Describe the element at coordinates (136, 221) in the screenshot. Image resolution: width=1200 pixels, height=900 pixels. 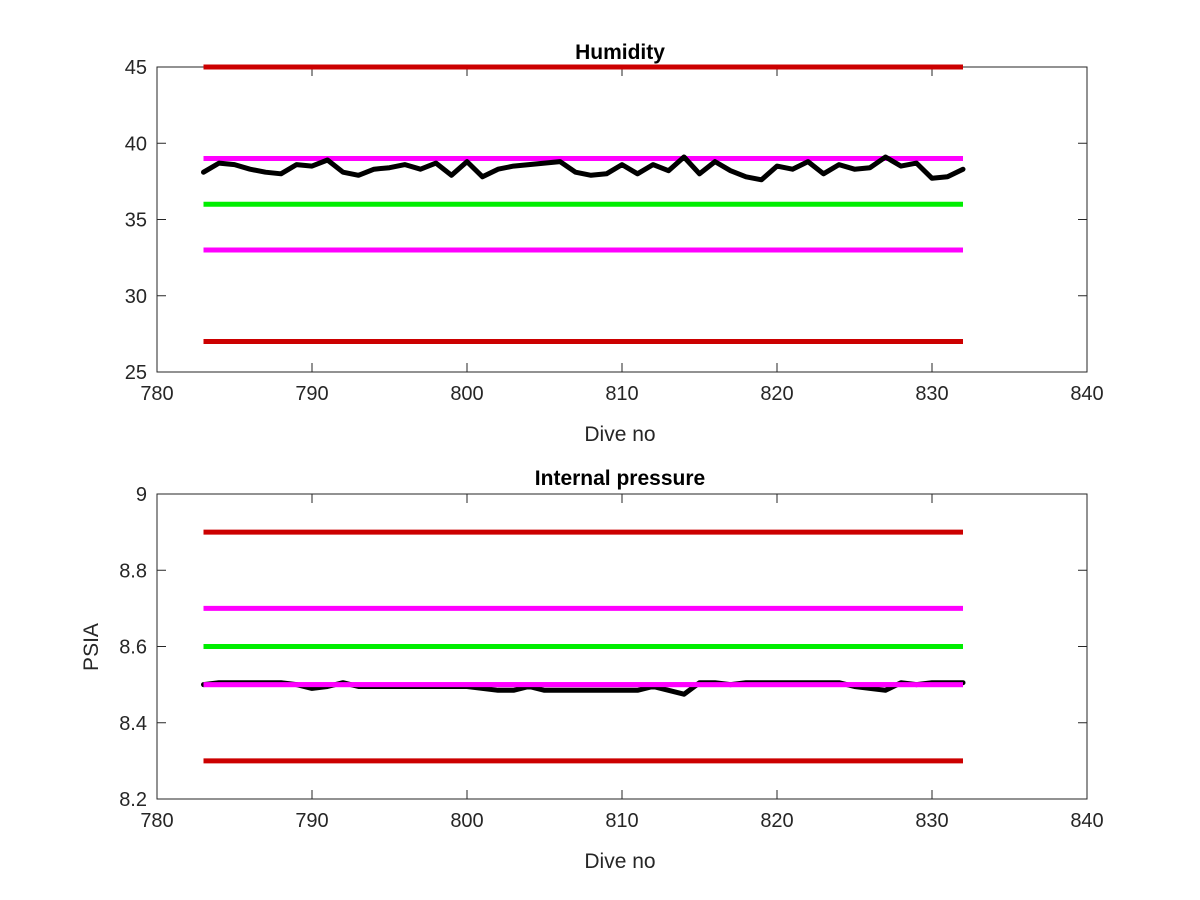
I see `humidity-y-tick-label: 35` at that location.